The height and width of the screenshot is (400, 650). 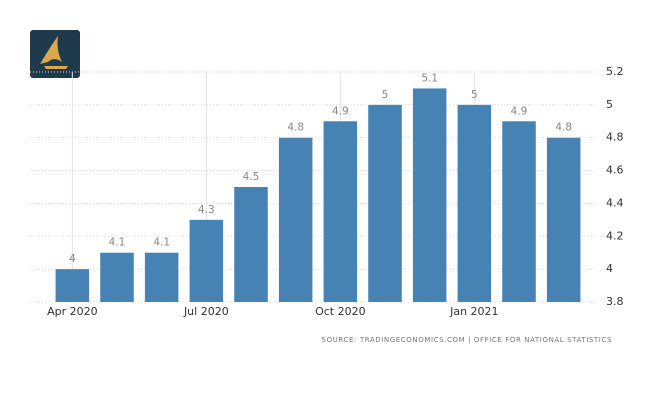 I want to click on y-tick-label: 4.6, so click(x=615, y=170).